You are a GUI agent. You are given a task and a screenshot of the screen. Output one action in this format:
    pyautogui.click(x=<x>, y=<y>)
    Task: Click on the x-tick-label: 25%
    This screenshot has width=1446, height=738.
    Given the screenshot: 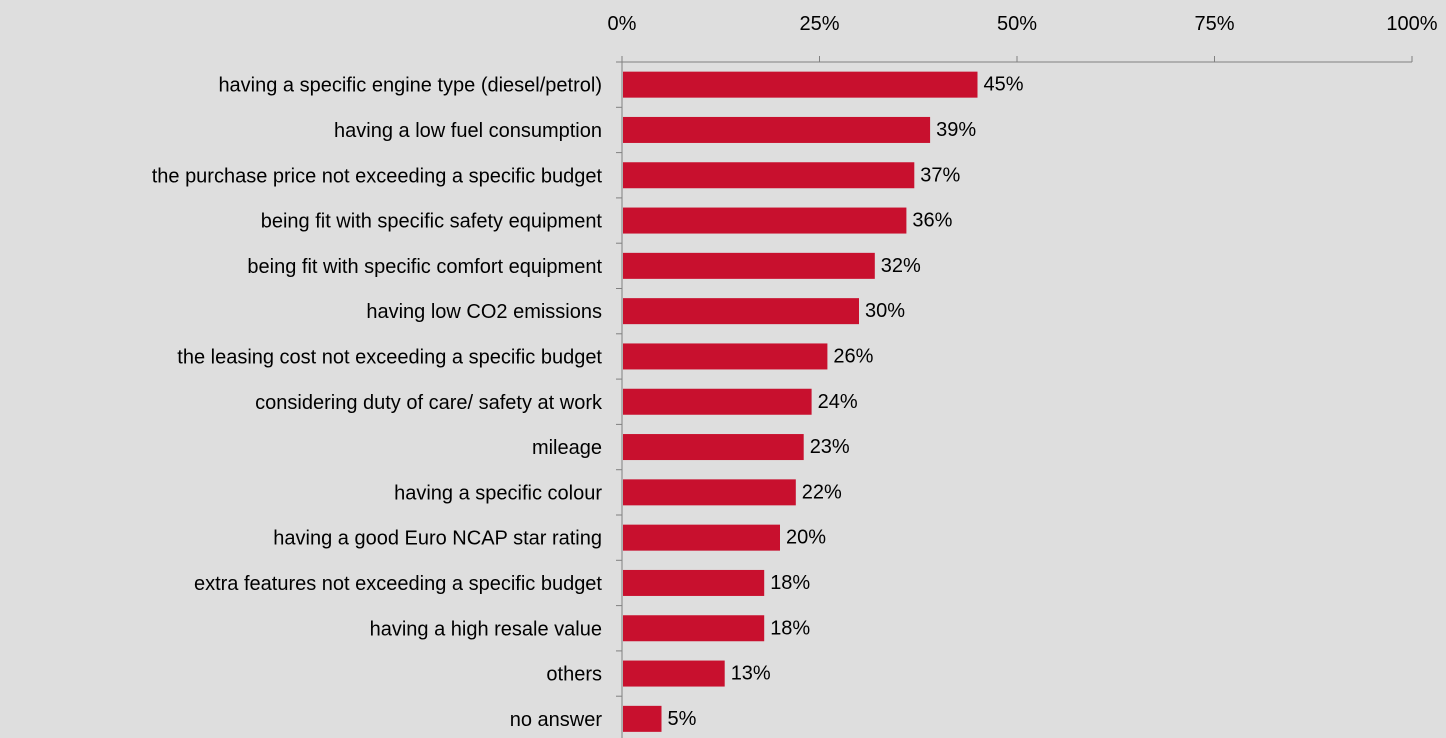 What is the action you would take?
    pyautogui.click(x=819, y=24)
    